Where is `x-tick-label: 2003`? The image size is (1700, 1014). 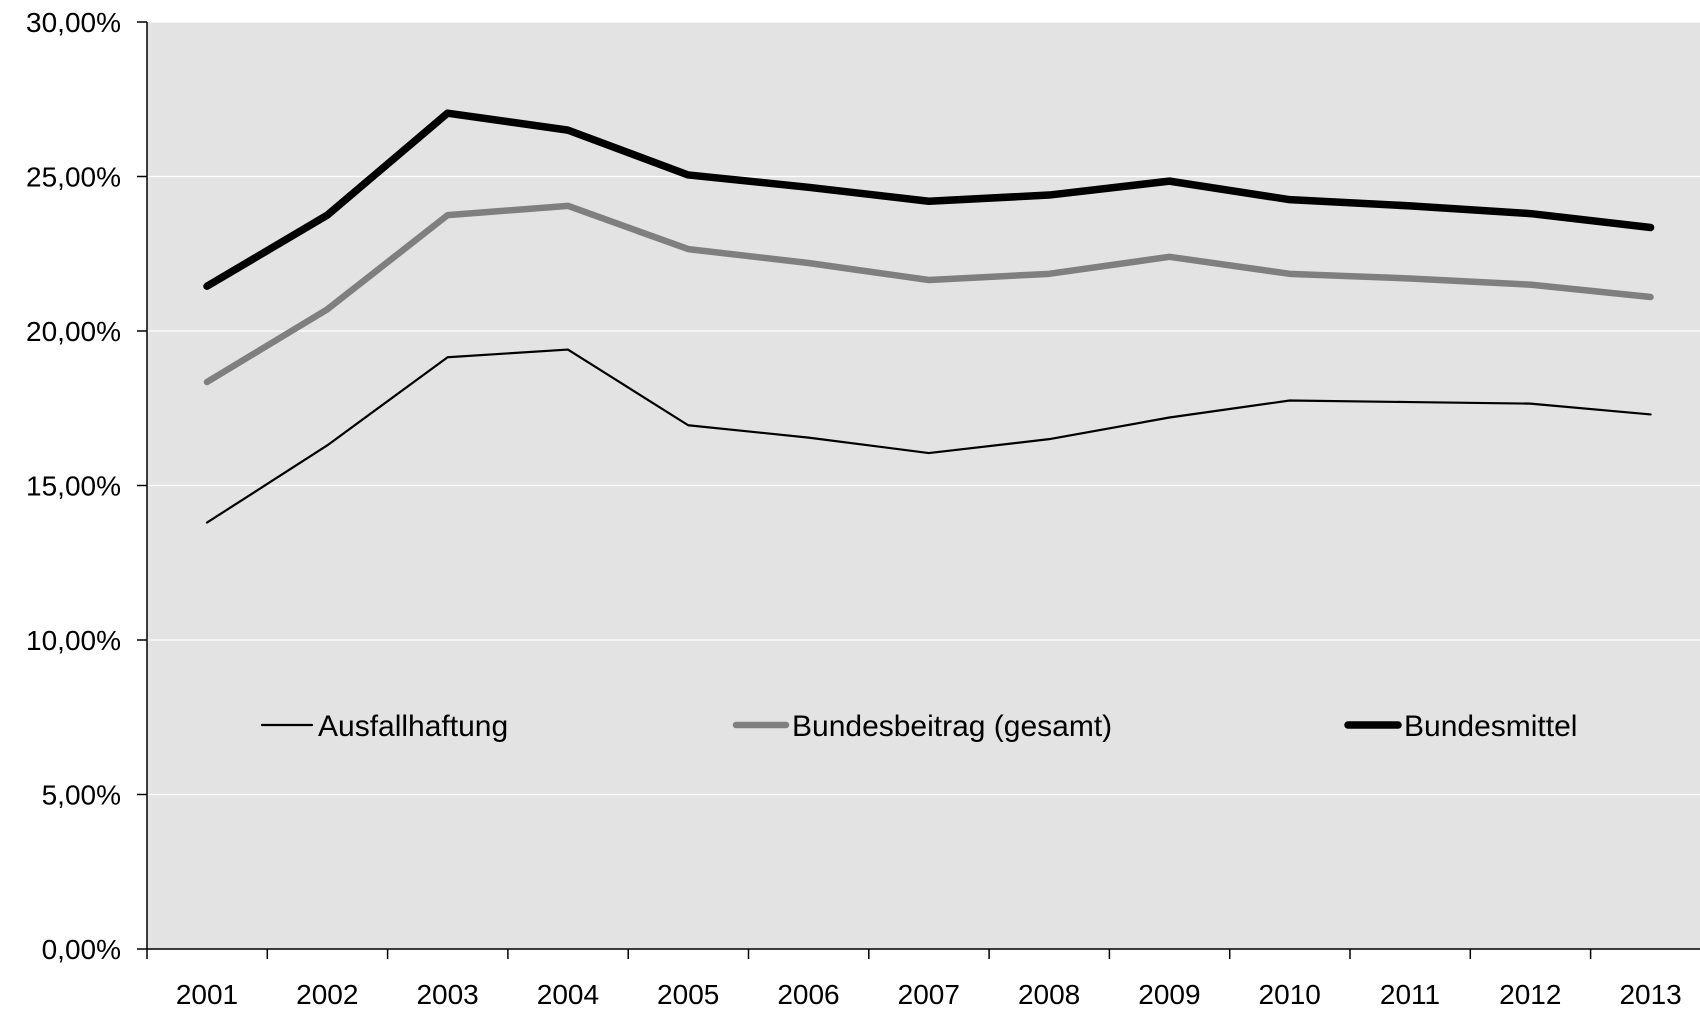
x-tick-label: 2003 is located at coordinates (447, 994).